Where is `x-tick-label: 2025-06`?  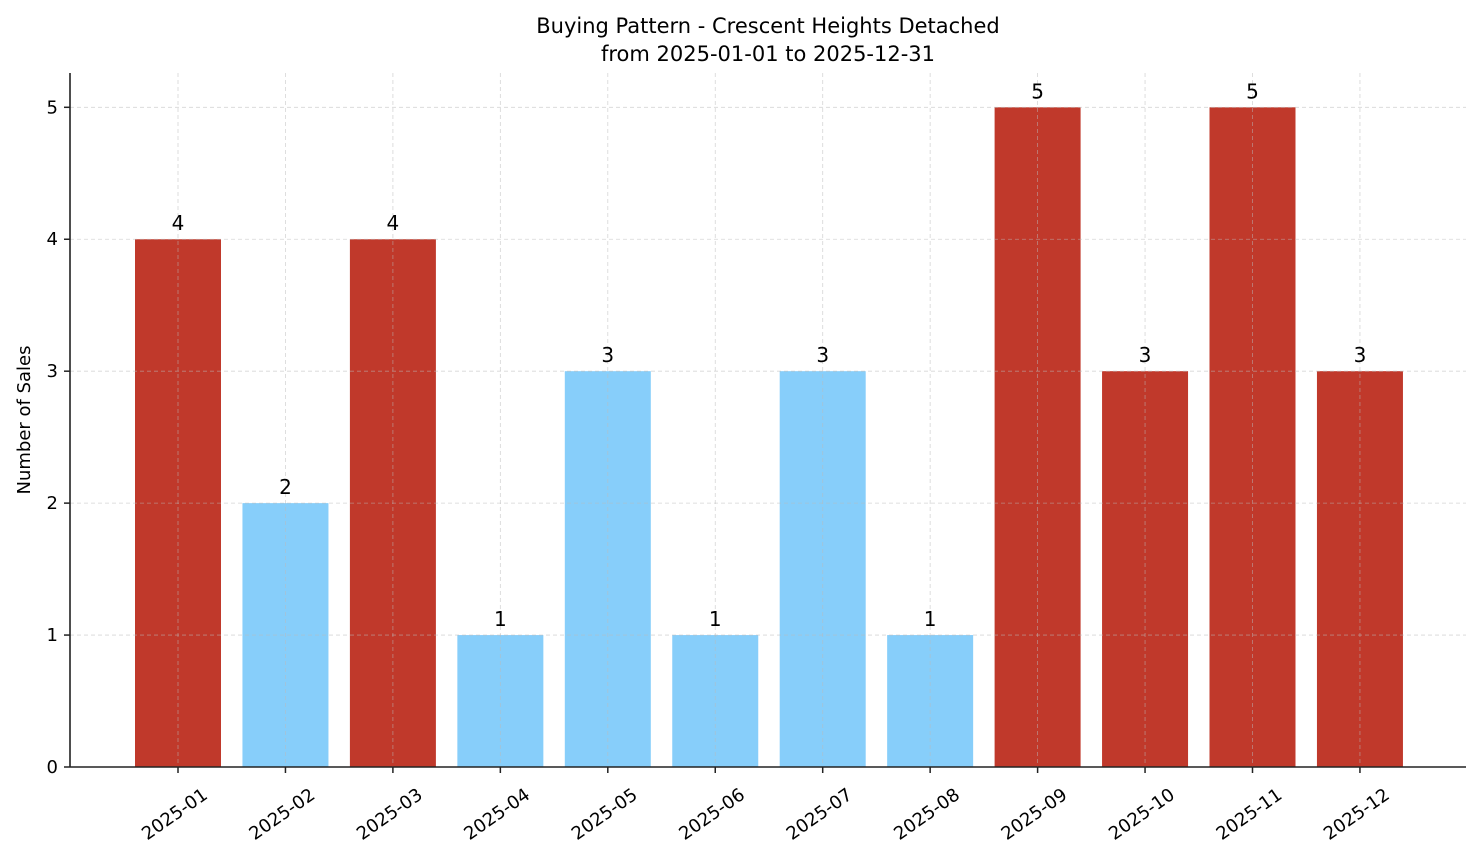 x-tick-label: 2025-06 is located at coordinates (712, 814).